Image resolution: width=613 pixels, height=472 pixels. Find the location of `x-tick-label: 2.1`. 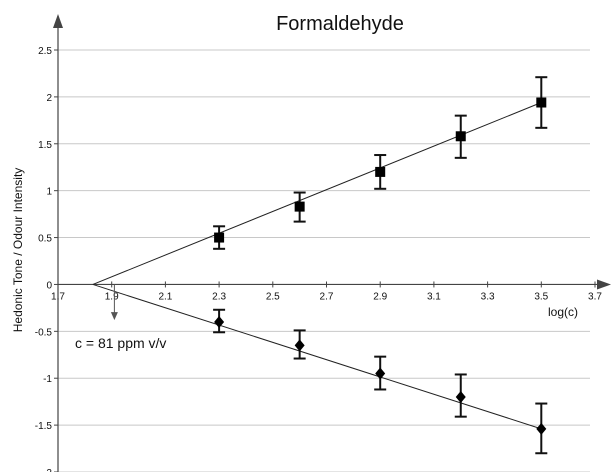

x-tick-label: 2.1 is located at coordinates (165, 296).